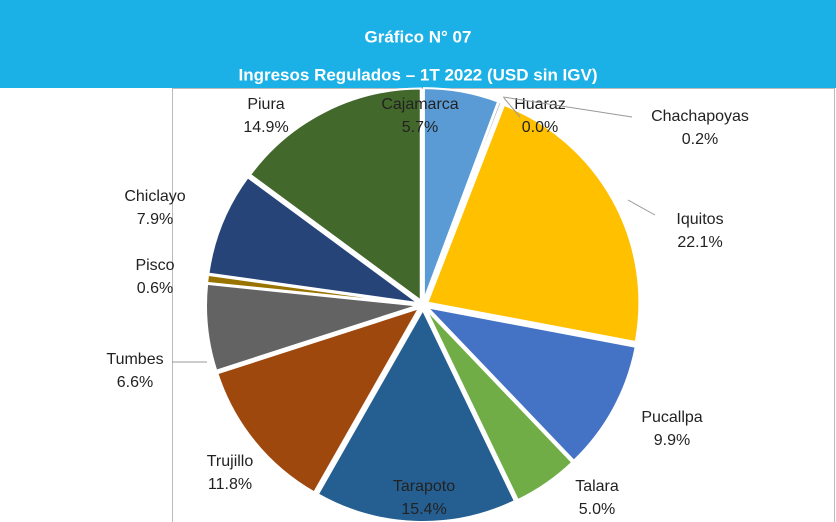 Image resolution: width=836 pixels, height=522 pixels. I want to click on slice-value-label: 7.9%, so click(155, 219).